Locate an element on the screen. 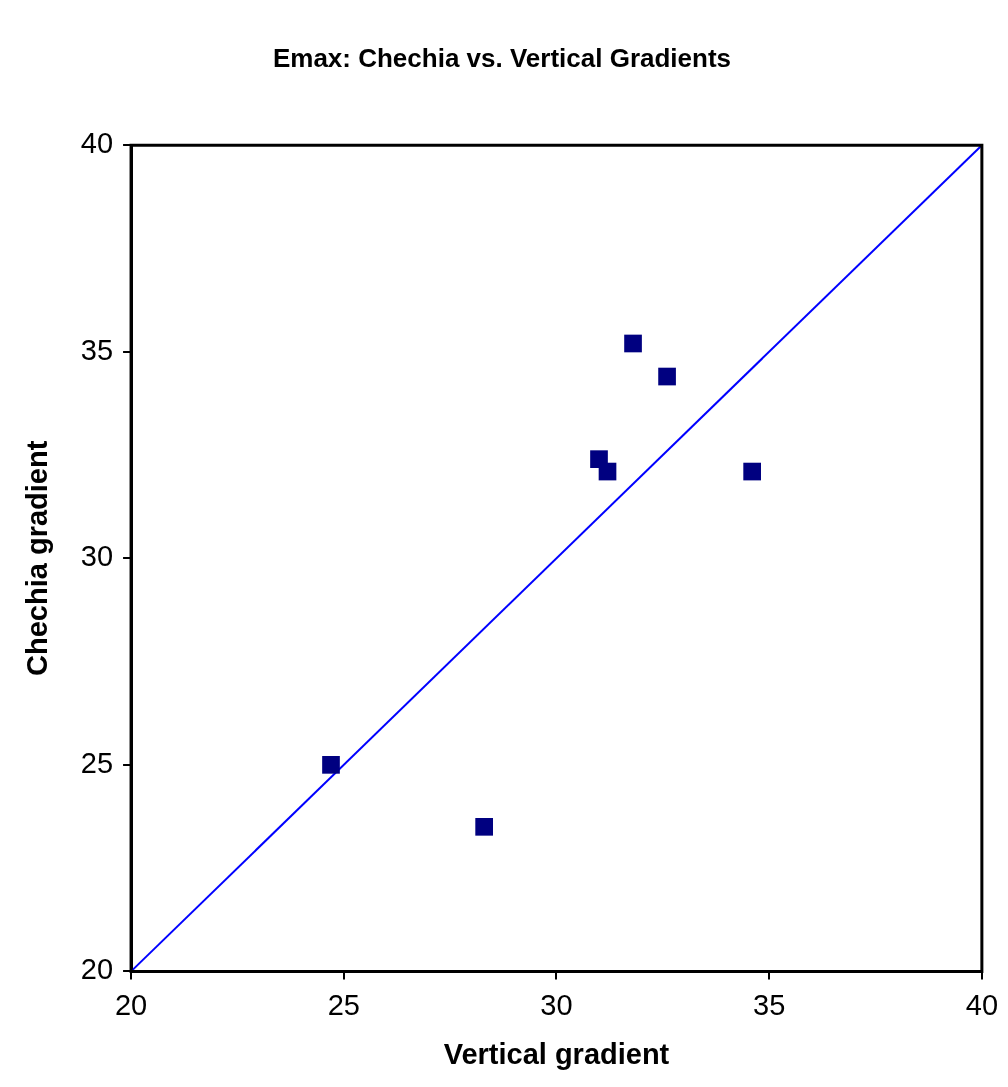  y-tick-label: 25 is located at coordinates (97, 762).